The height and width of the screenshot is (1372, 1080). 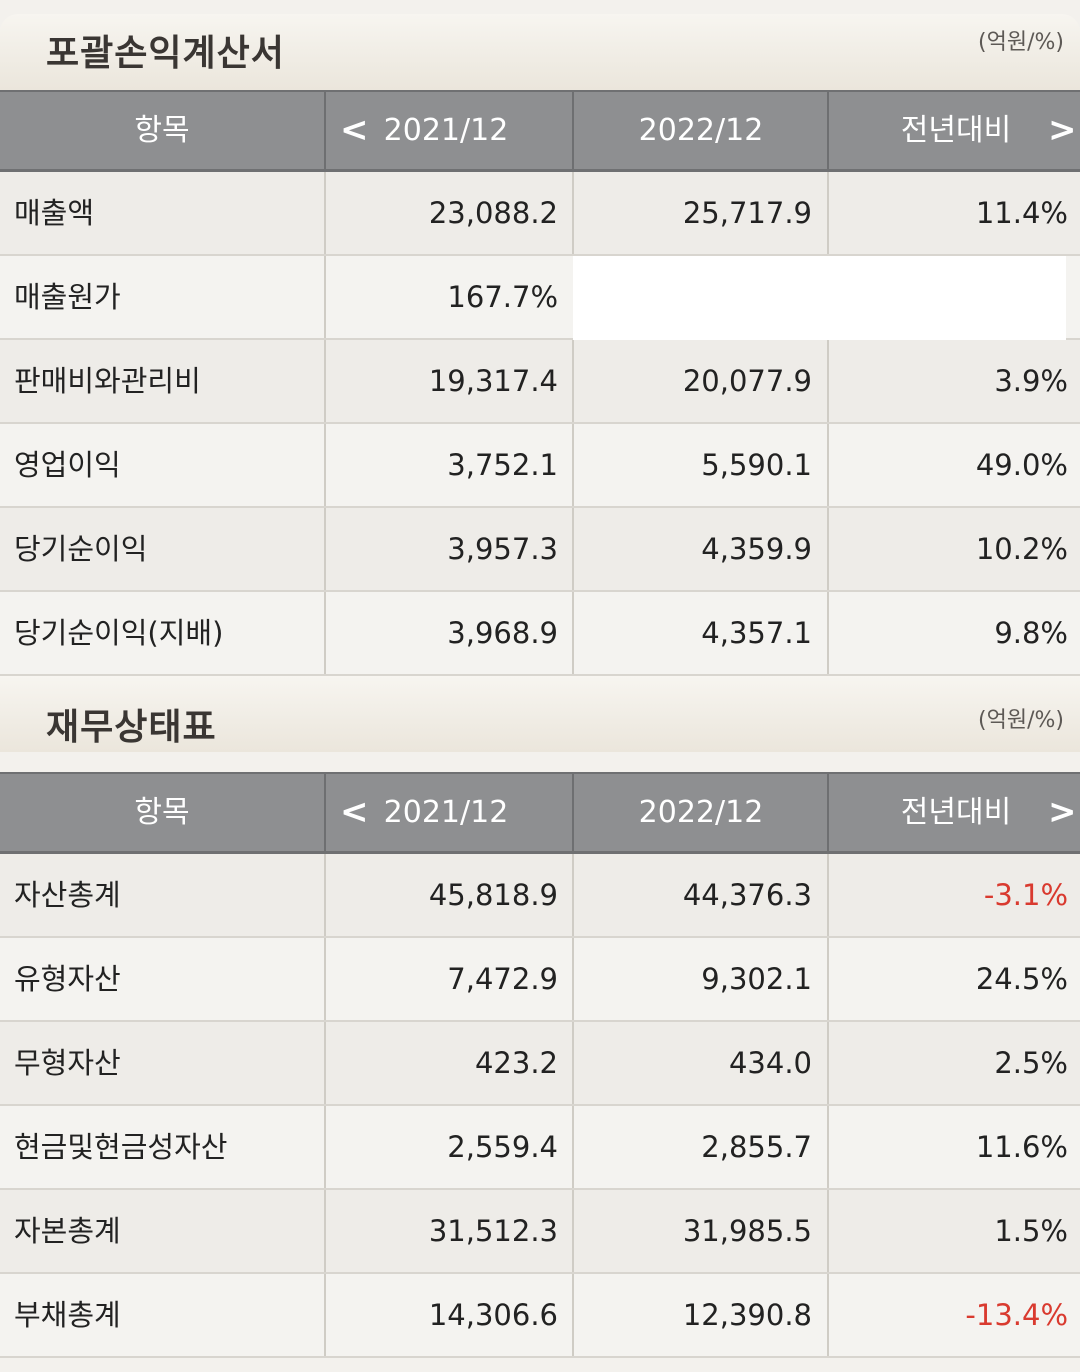 I want to click on value-yoy: 3.9%, so click(x=1031, y=381).